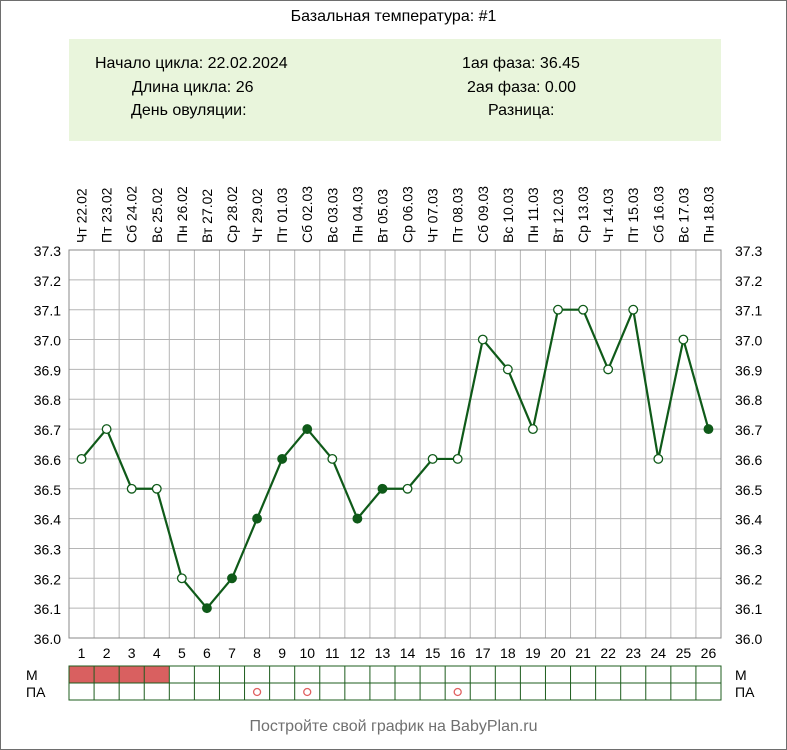 The height and width of the screenshot is (750, 787). What do you see at coordinates (458, 215) in the screenshot?
I see `date-label: Пт 08.03` at bounding box center [458, 215].